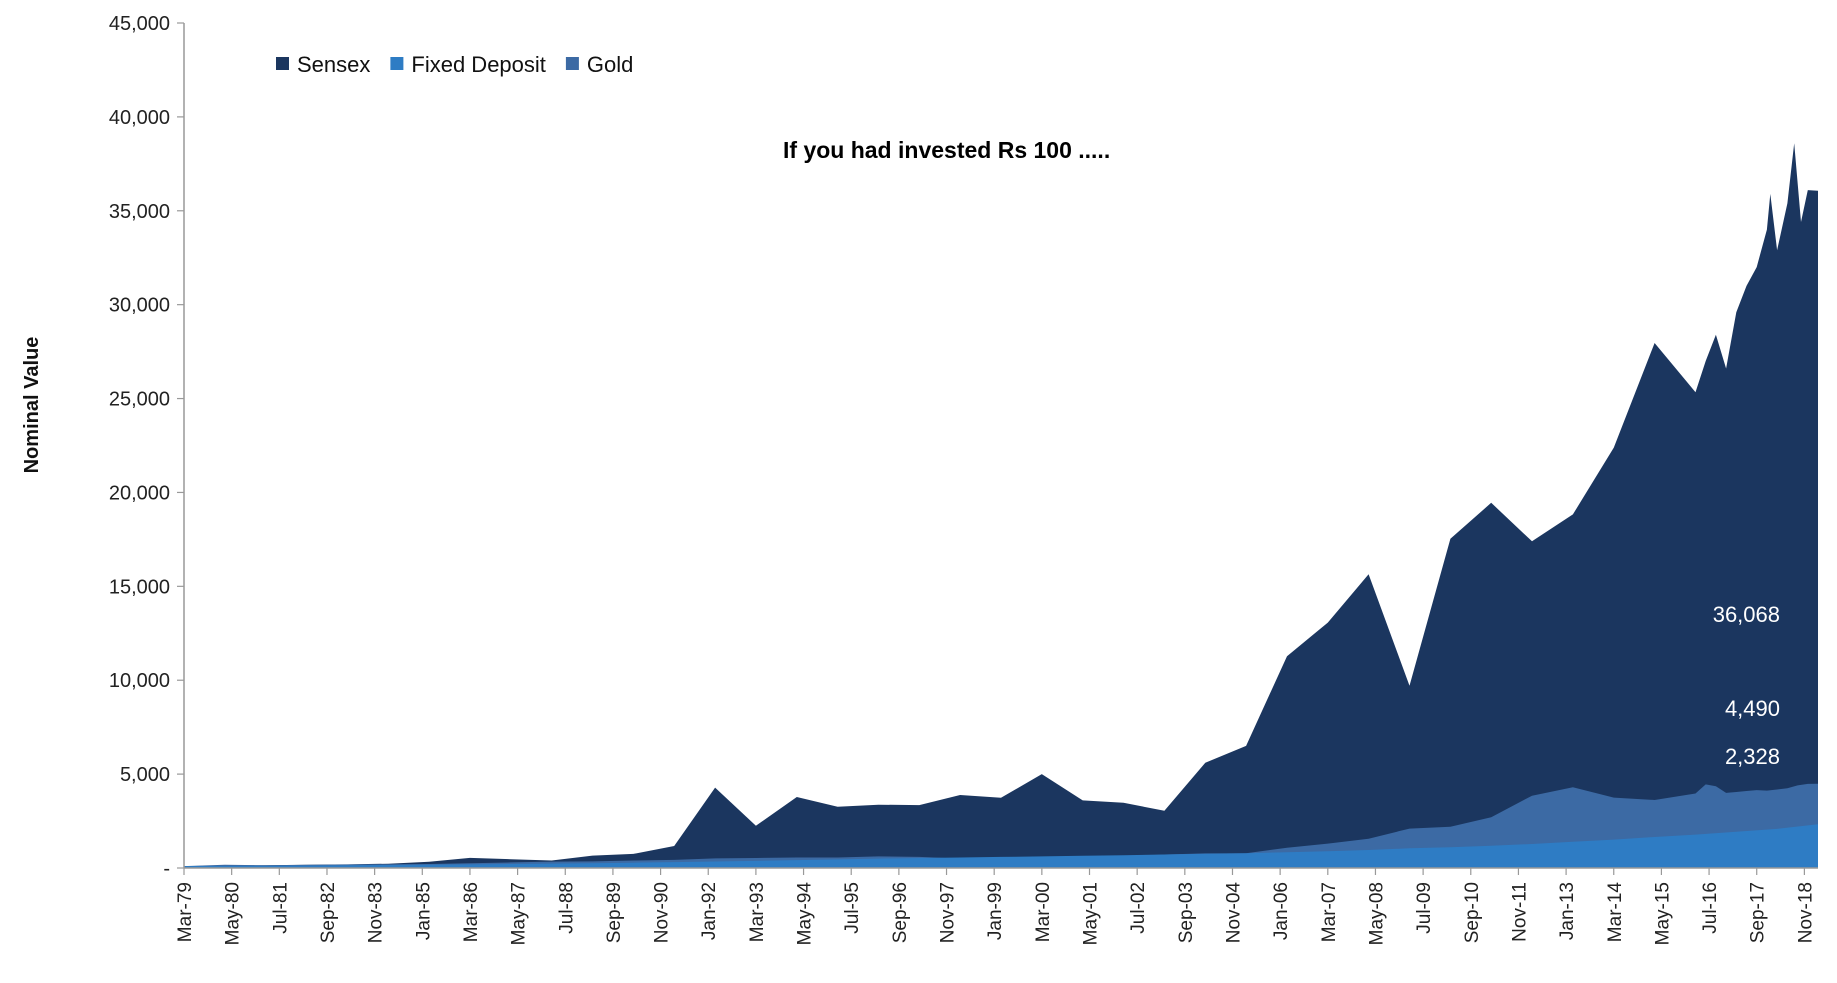 This screenshot has height=983, width=1837. I want to click on y-tick-label: 15,000, so click(139, 587).